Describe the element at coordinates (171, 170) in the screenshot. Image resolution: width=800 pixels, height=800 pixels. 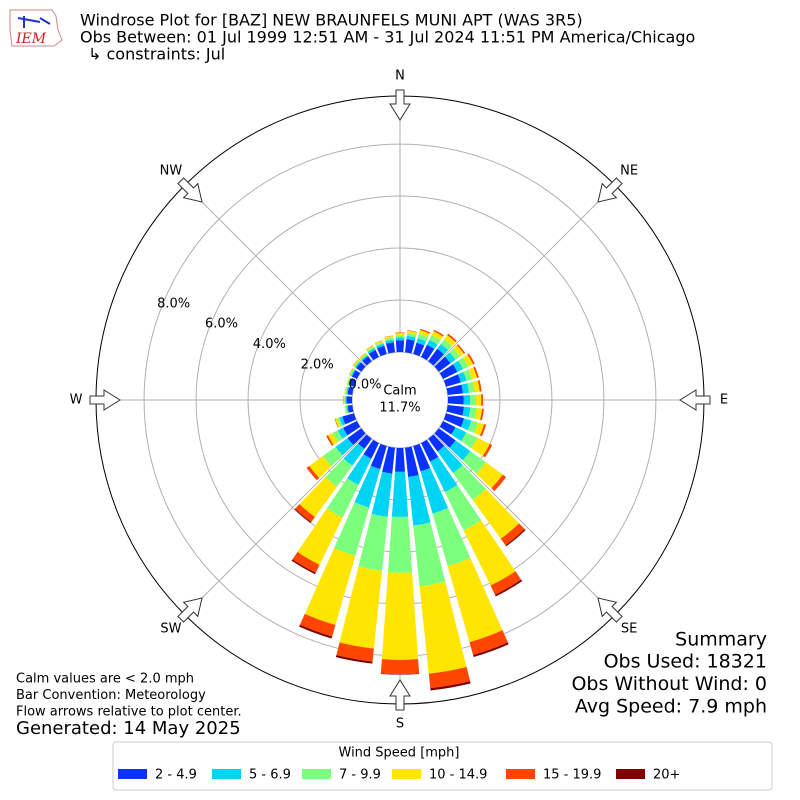
I see `compass-label: NW` at that location.